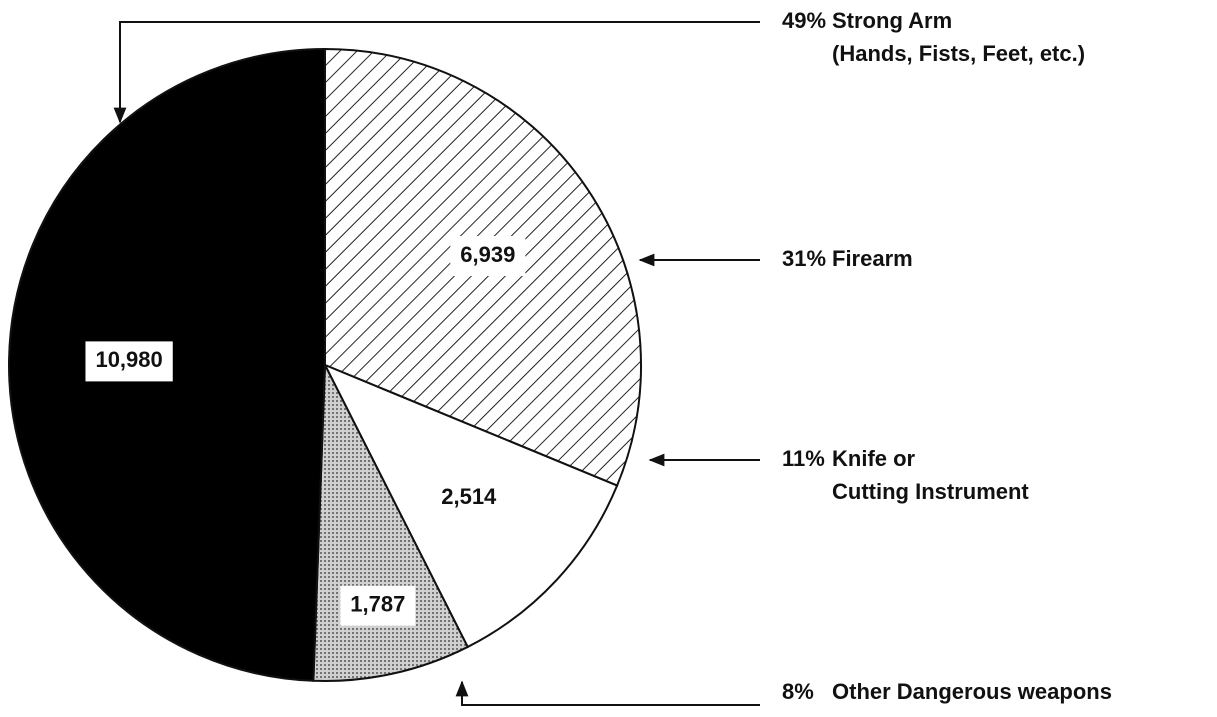 The width and height of the screenshot is (1217, 717). I want to click on percent-label: 8%, so click(798, 691).